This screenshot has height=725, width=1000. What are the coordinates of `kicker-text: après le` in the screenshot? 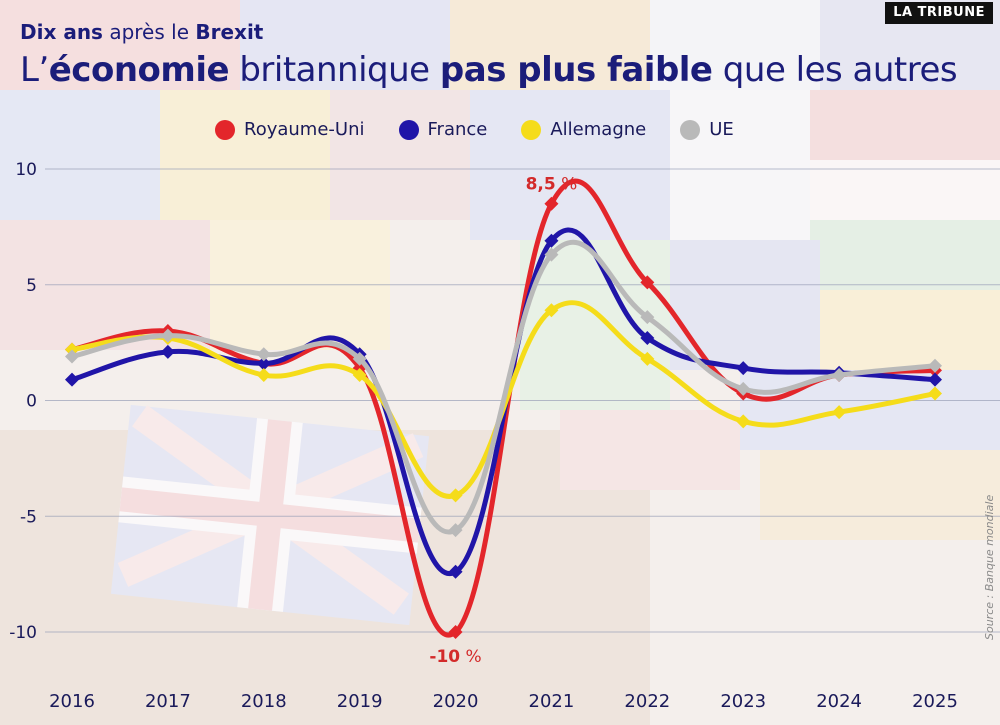 It's located at (149, 32).